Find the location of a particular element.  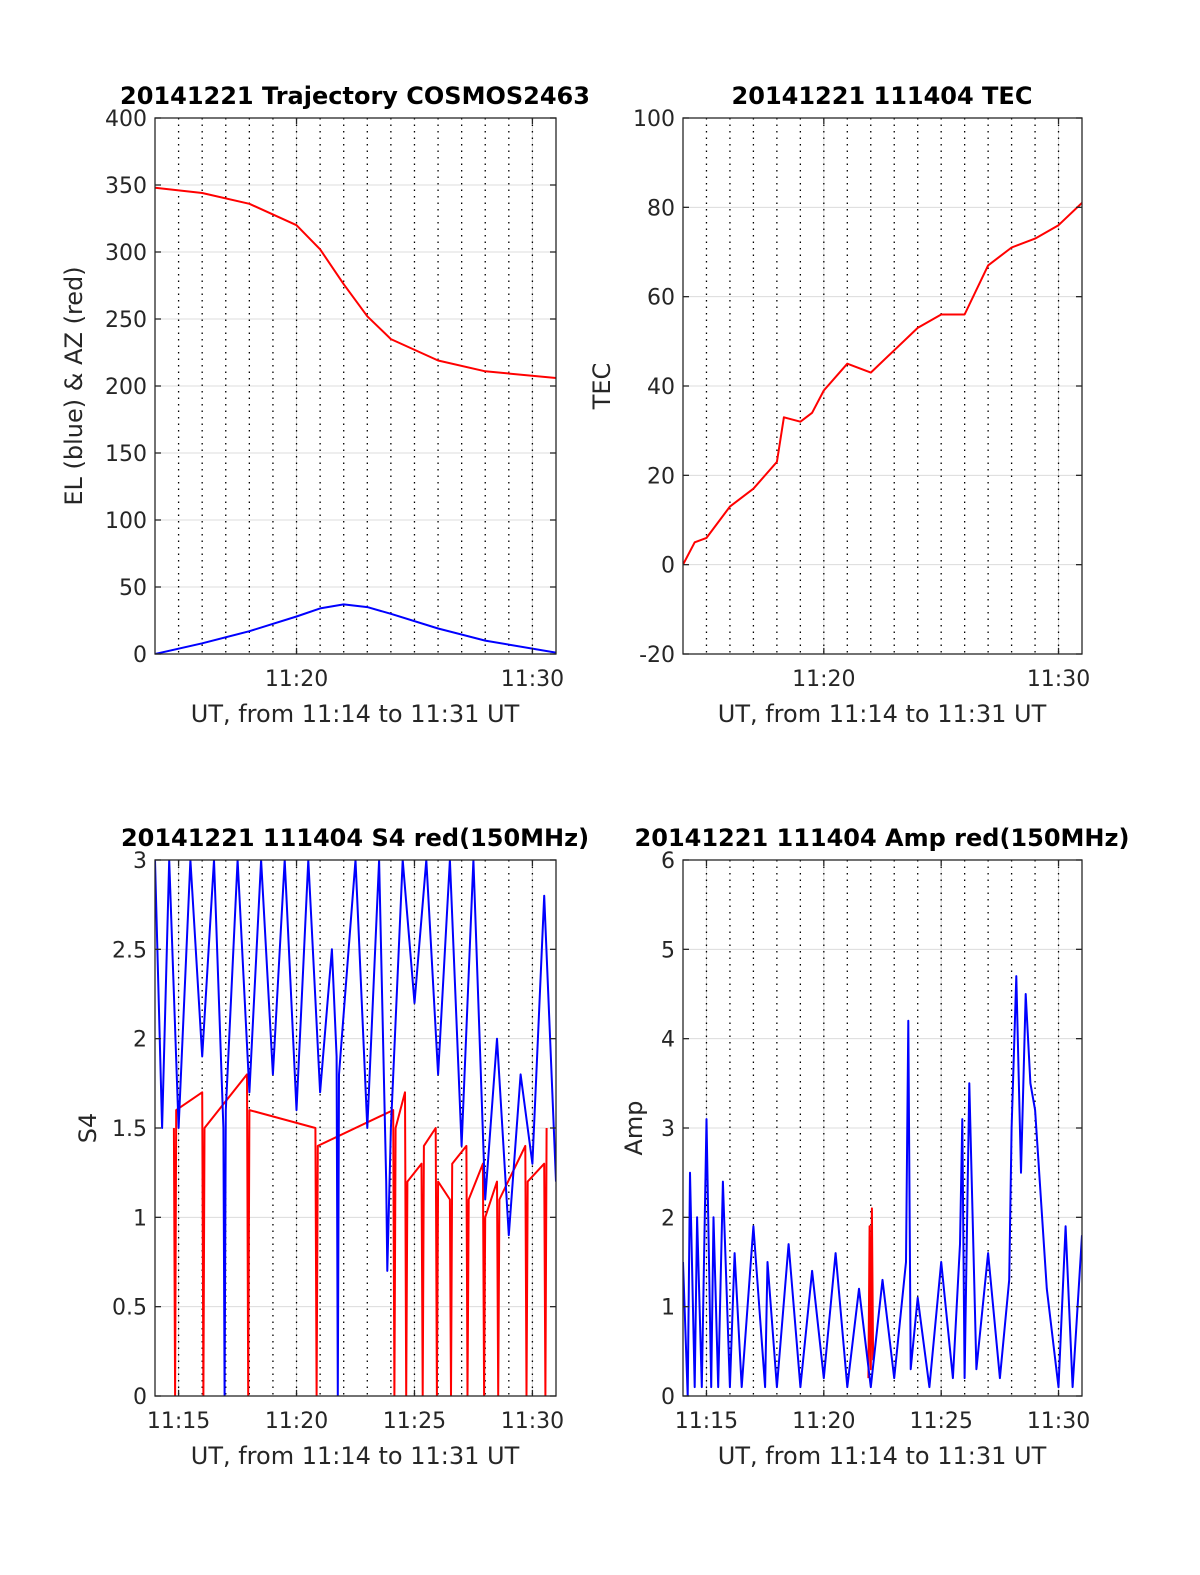

y-tick-label: 400 is located at coordinates (126, 119).